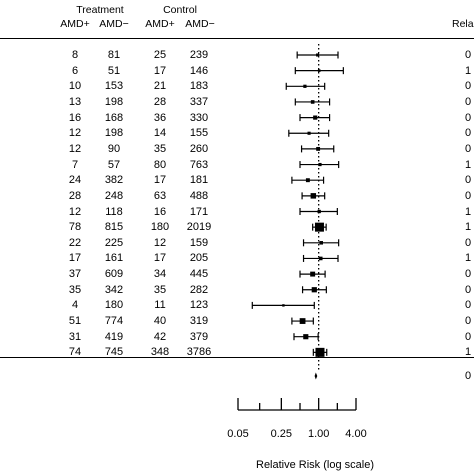 The height and width of the screenshot is (474, 474). Describe the element at coordinates (114, 55) in the screenshot. I see `treatment-amd-minus-cell: 81` at that location.